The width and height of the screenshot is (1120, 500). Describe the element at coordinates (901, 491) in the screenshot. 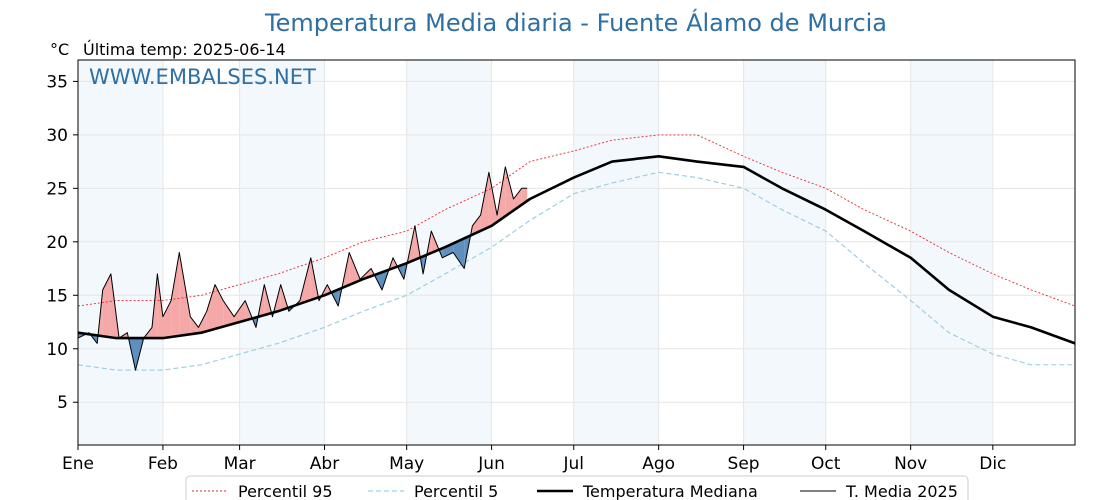

I see `legend-label-3: T. Media 2025` at that location.